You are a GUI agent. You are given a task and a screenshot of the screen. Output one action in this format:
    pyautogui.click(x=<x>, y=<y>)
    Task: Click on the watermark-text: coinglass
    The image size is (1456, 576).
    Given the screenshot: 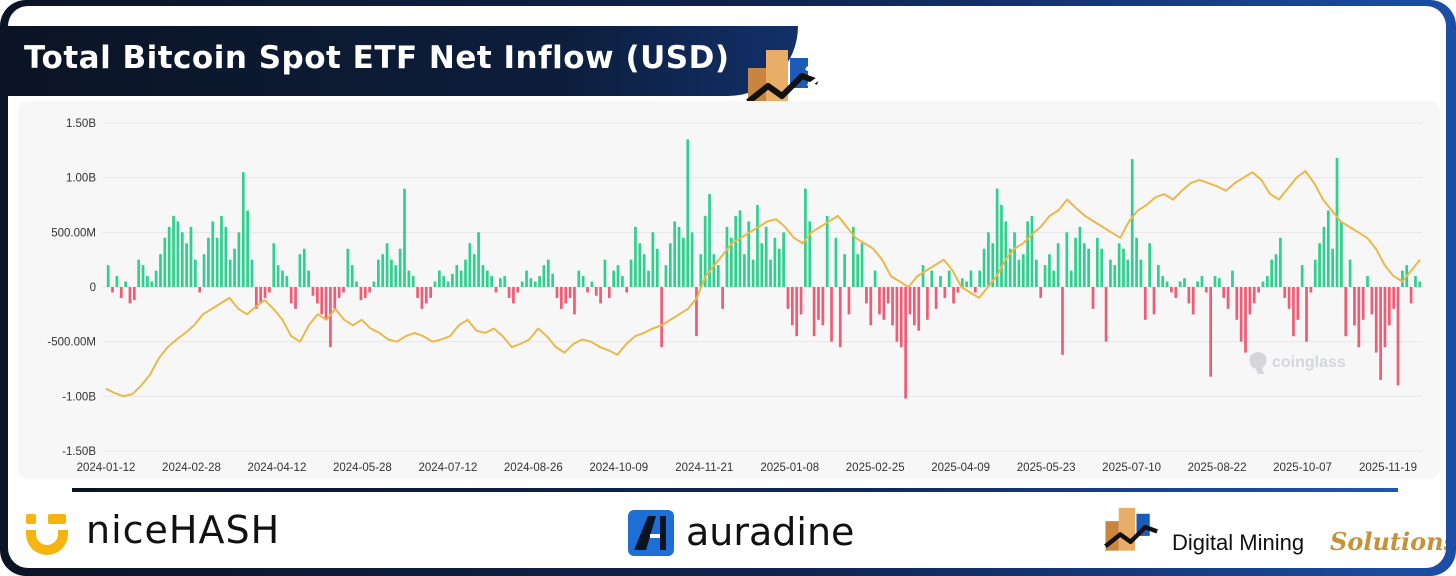 What is the action you would take?
    pyautogui.click(x=1309, y=362)
    